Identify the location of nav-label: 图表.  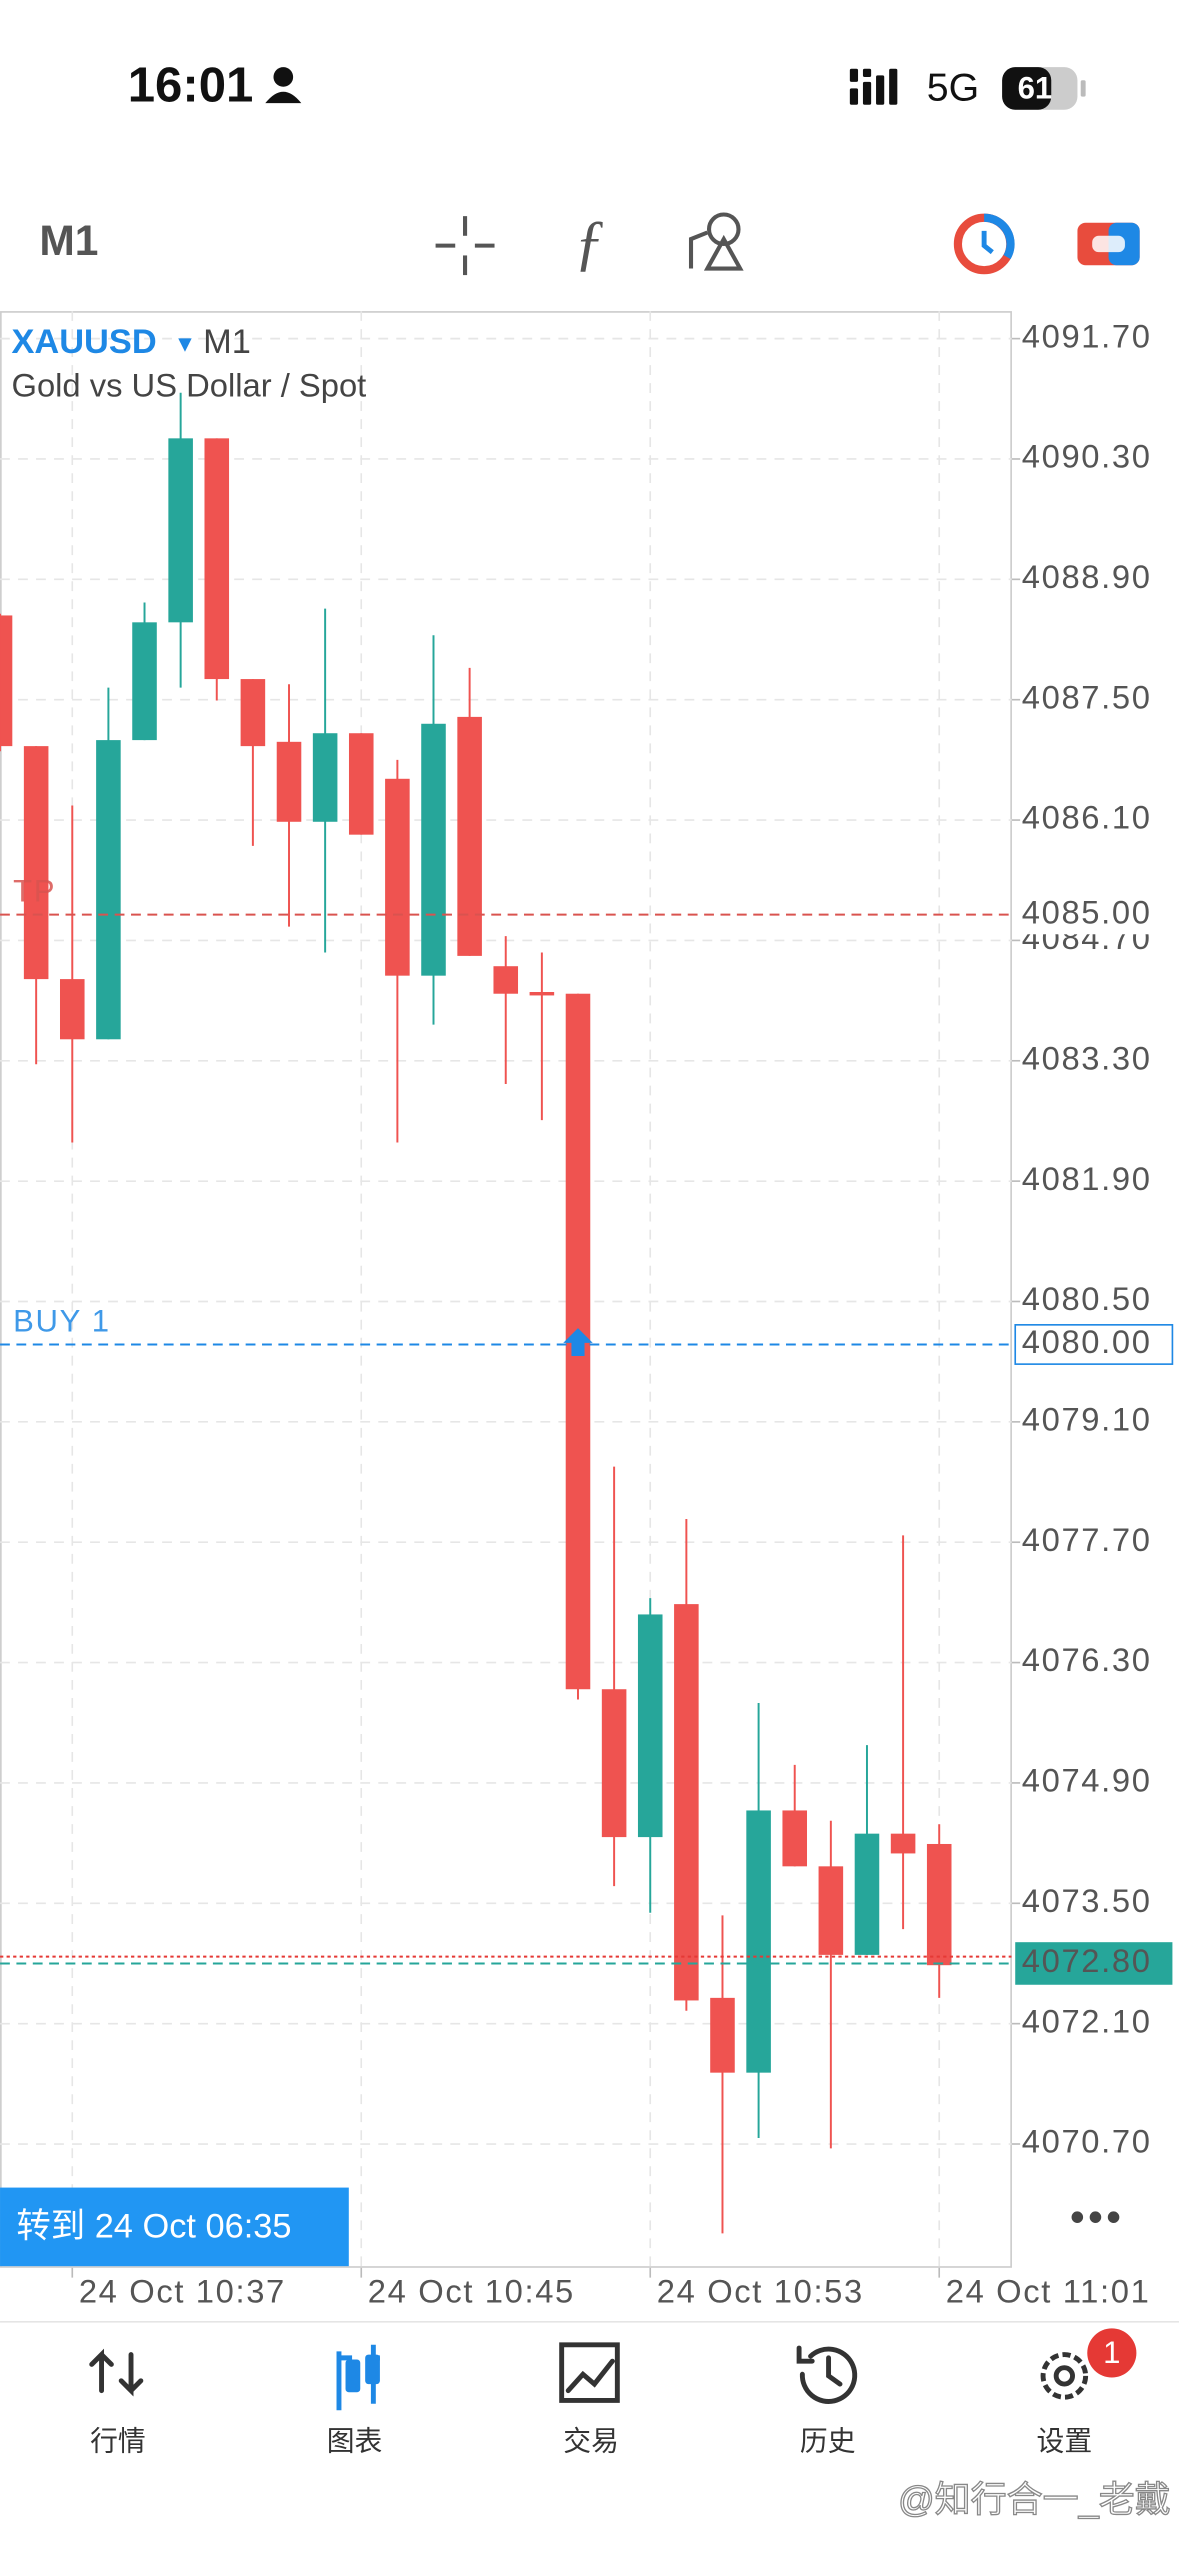
(355, 2440).